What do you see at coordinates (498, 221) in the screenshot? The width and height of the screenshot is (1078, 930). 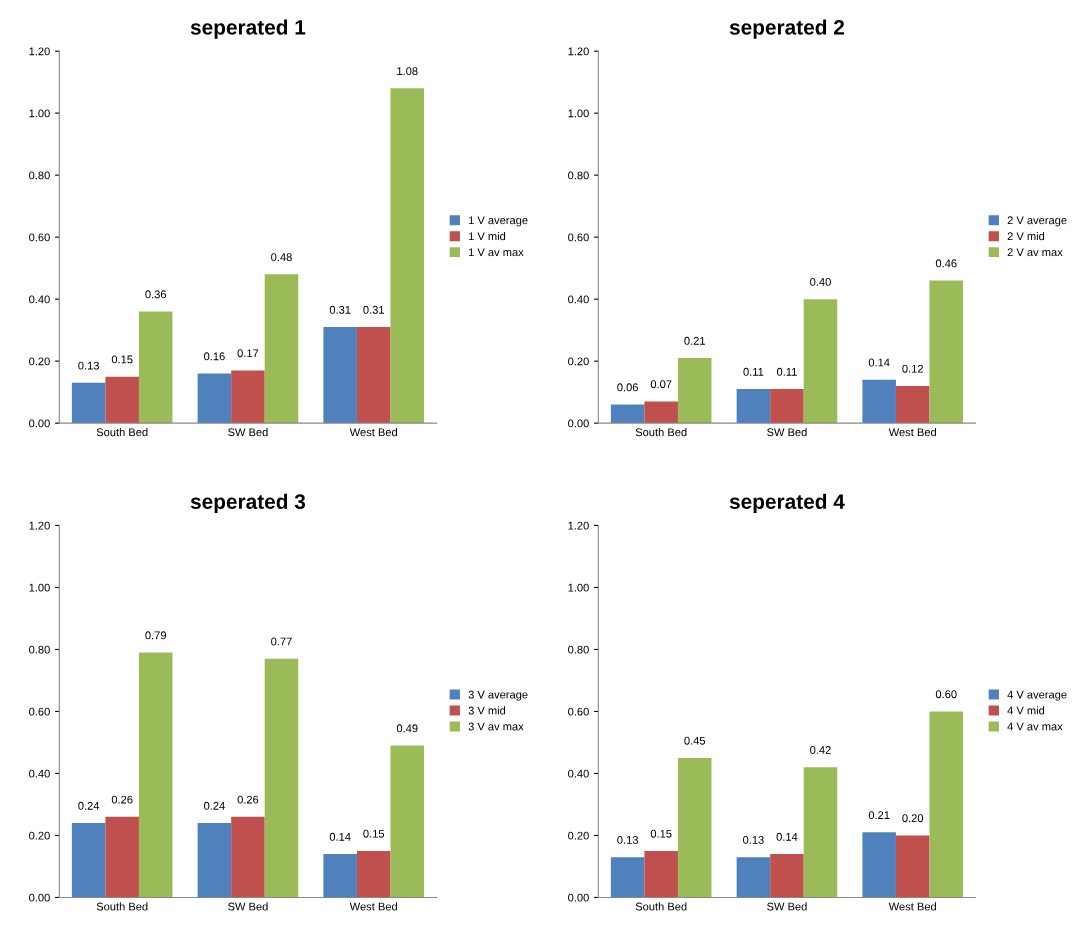 I see `legend-label: 1 V average` at bounding box center [498, 221].